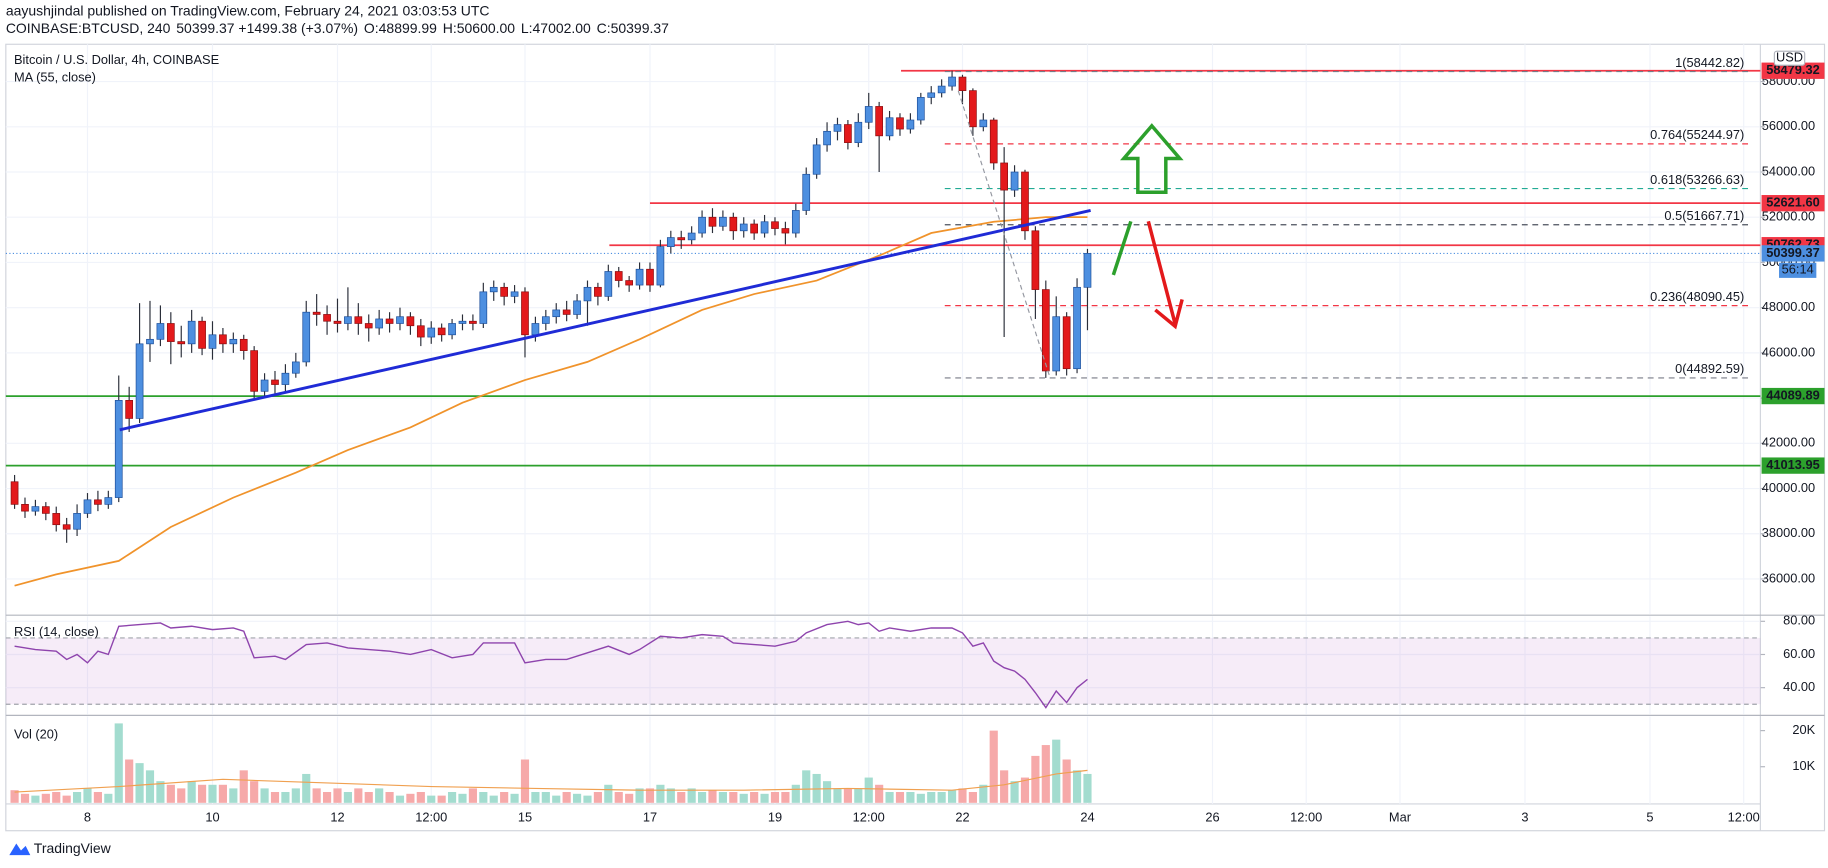 Image resolution: width=1828 pixels, height=868 pixels. Describe the element at coordinates (1709, 62) in the screenshot. I see `fib-label: 1(58442.82)` at that location.